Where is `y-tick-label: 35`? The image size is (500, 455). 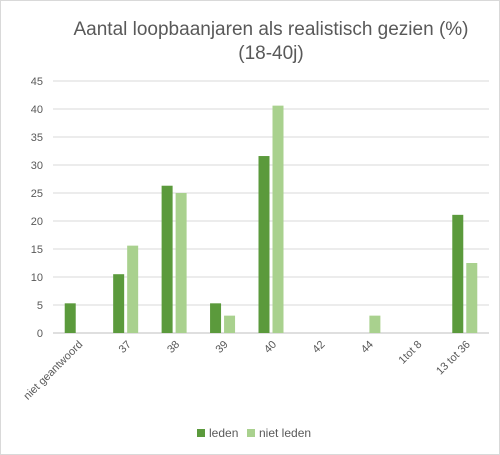
y-tick-label: 35 is located at coordinates (37, 138).